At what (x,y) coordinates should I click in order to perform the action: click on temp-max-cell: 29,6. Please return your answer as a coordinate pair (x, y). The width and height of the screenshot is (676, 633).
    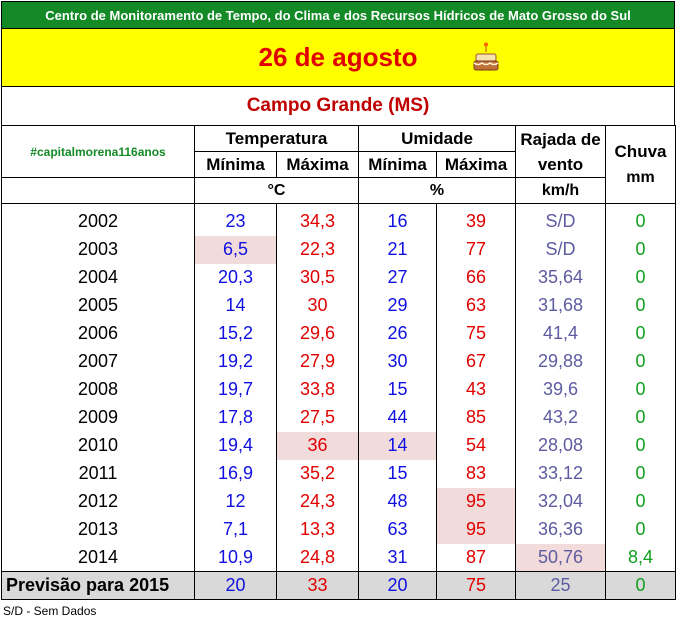
    Looking at the image, I should click on (317, 333).